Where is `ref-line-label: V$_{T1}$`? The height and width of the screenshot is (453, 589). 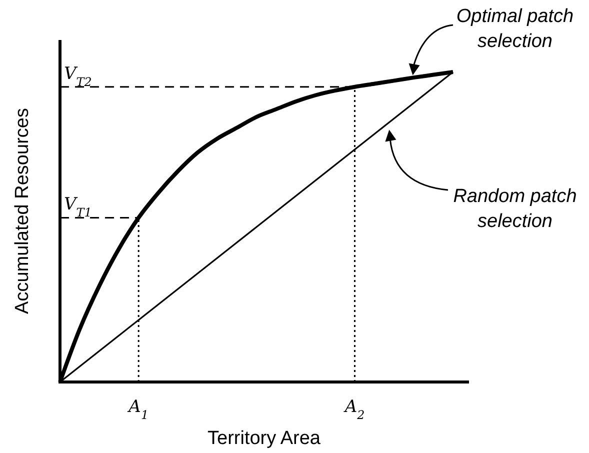
ref-line-label: V$_{T1}$ is located at coordinates (78, 207).